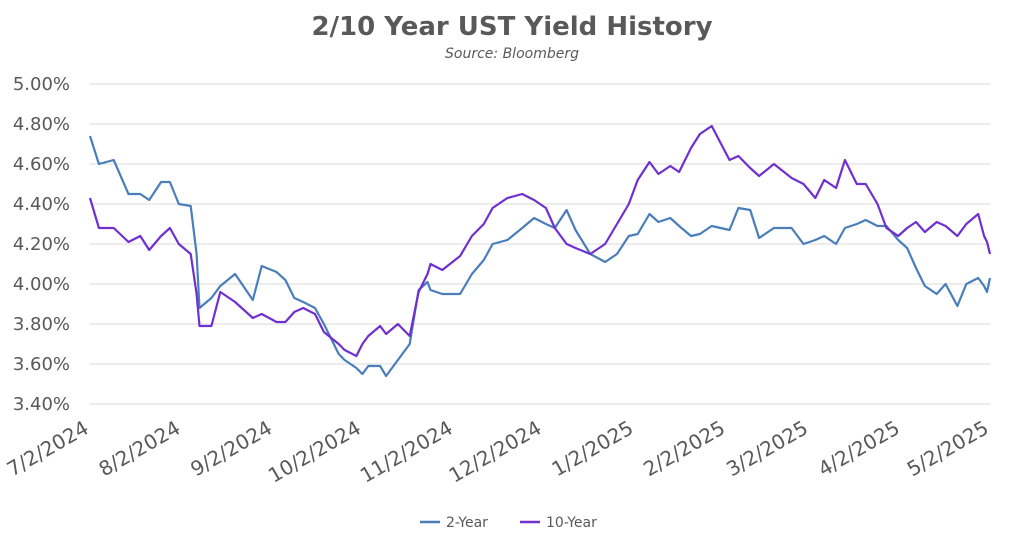  I want to click on y-tick-label: 3.80%, so click(41, 324).